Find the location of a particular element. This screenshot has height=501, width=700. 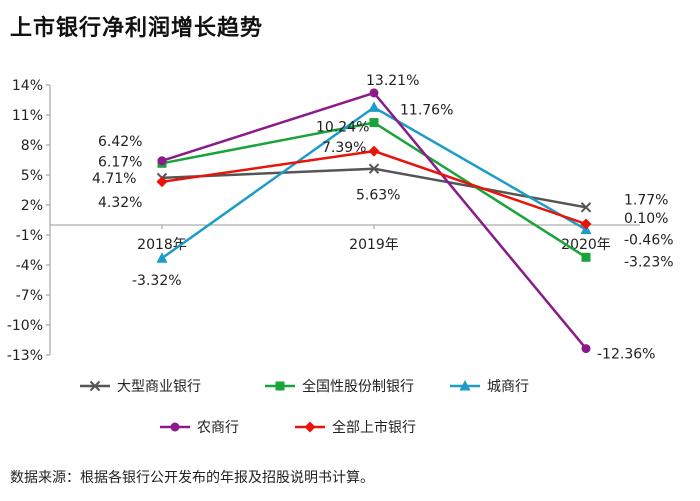

data-label: 4.71% is located at coordinates (114, 179).